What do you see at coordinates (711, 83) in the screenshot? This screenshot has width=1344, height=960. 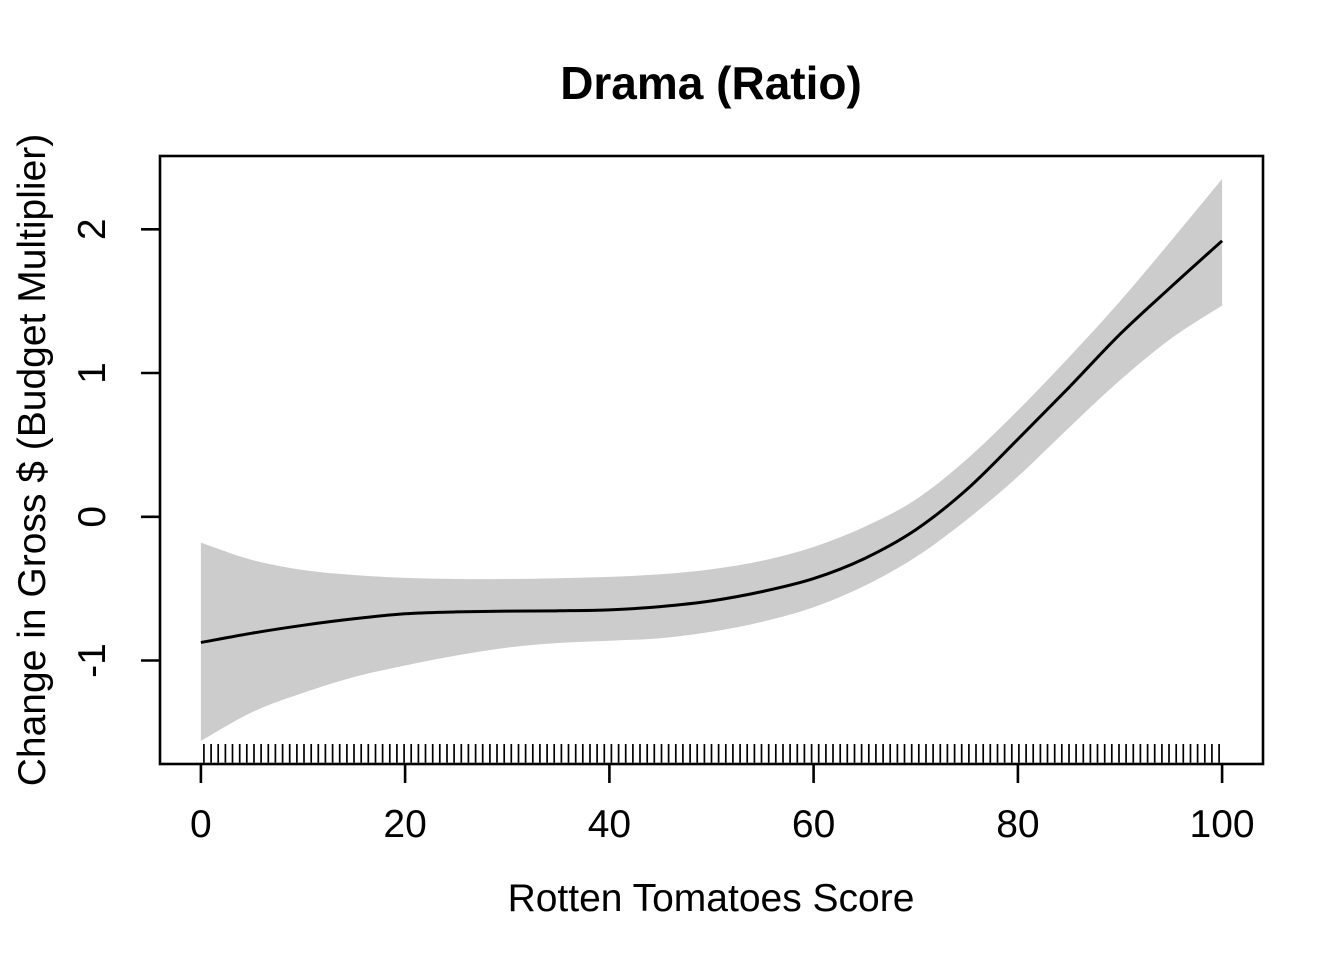 I see `chart-title: Drama (Ratio)` at bounding box center [711, 83].